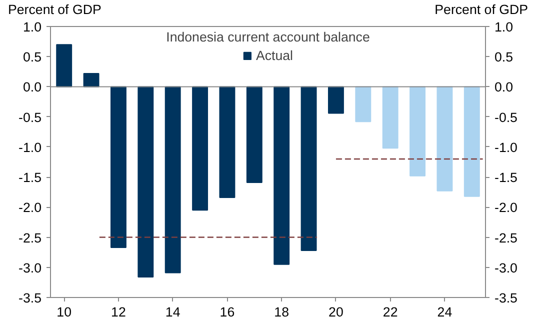 This screenshot has height=328, width=539. I want to click on y2-tick-label: -1.0, so click(506, 147).